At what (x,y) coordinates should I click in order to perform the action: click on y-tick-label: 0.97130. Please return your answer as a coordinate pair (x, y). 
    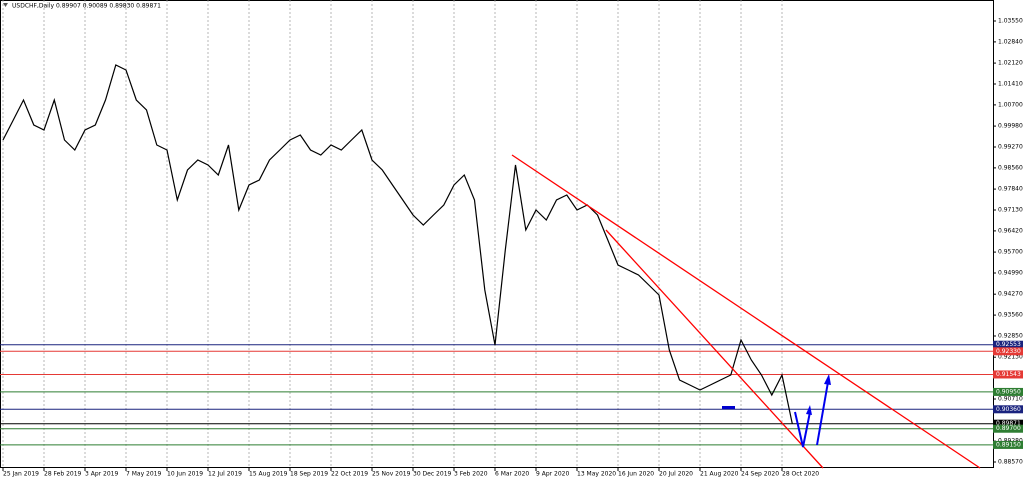
    Looking at the image, I should click on (1010, 209).